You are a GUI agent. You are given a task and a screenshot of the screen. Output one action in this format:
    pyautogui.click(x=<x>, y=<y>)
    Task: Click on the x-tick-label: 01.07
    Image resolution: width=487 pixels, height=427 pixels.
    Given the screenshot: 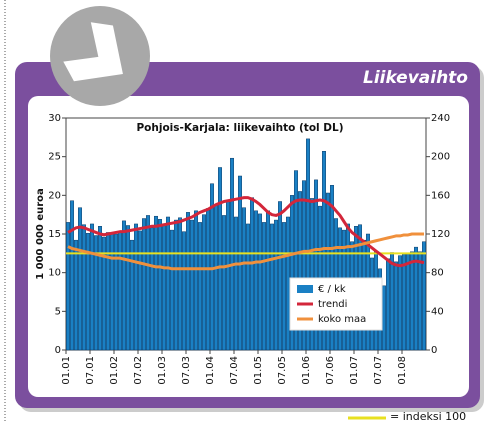 What is the action you would take?
    pyautogui.click(x=354, y=370)
    